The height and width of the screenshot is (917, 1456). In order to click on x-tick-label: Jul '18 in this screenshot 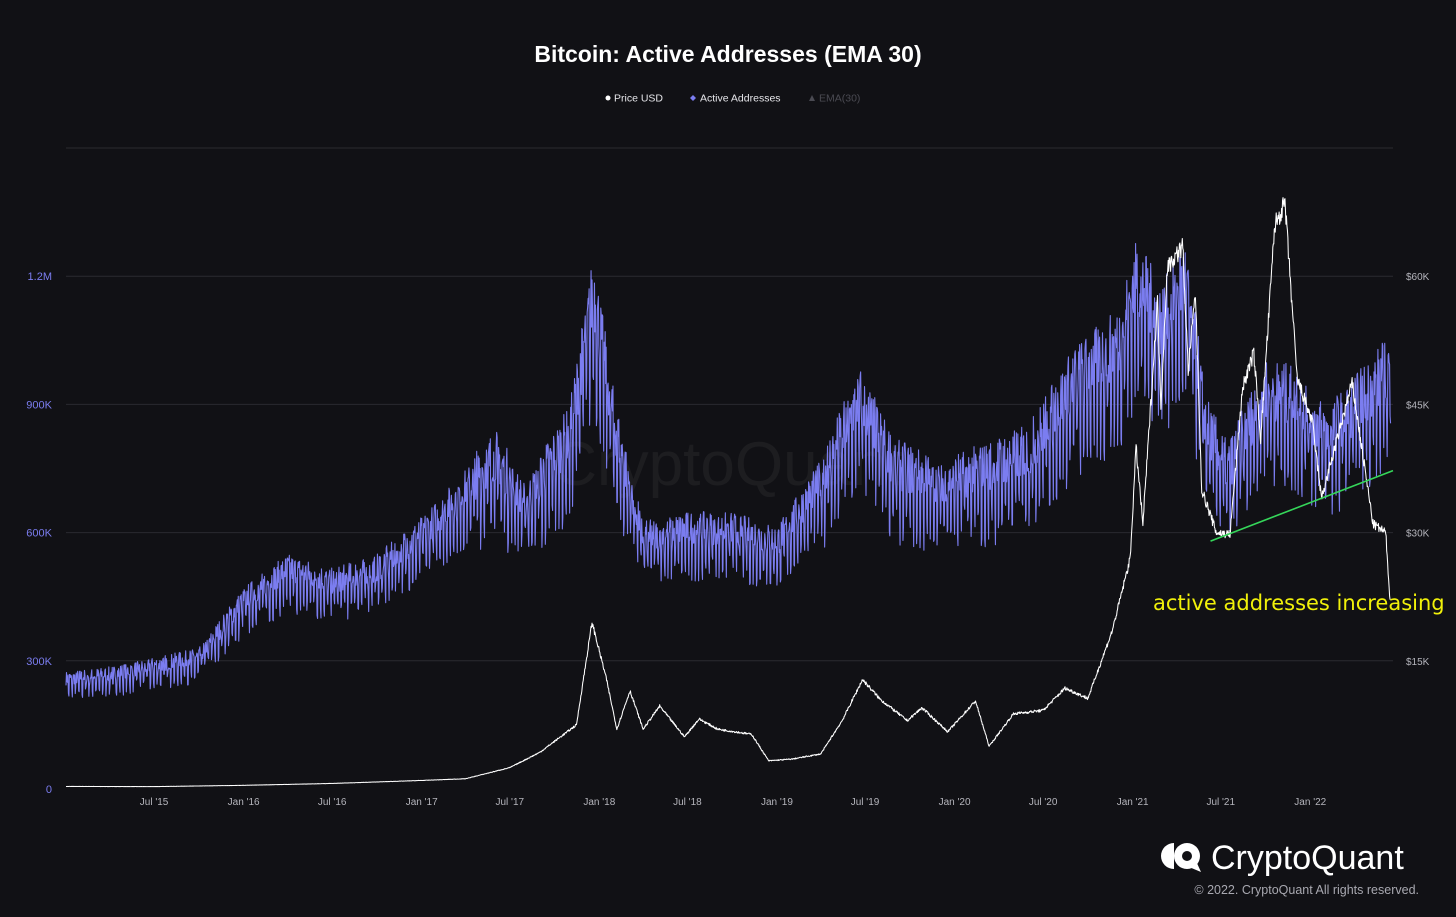, I will do `click(687, 802)`.